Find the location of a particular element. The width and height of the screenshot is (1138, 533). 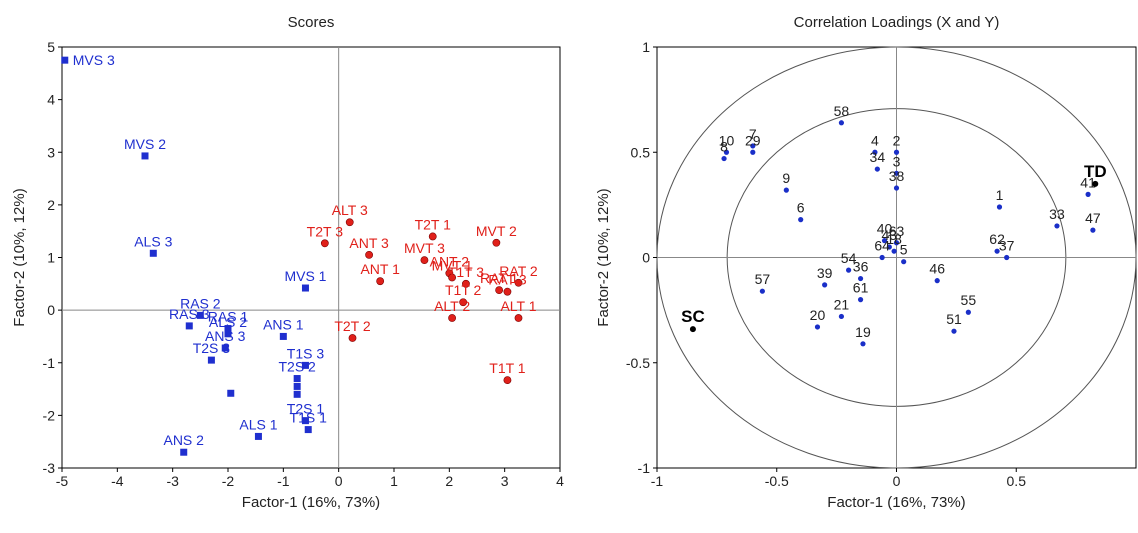

loading-point-label: 43 is located at coordinates (890, 235).